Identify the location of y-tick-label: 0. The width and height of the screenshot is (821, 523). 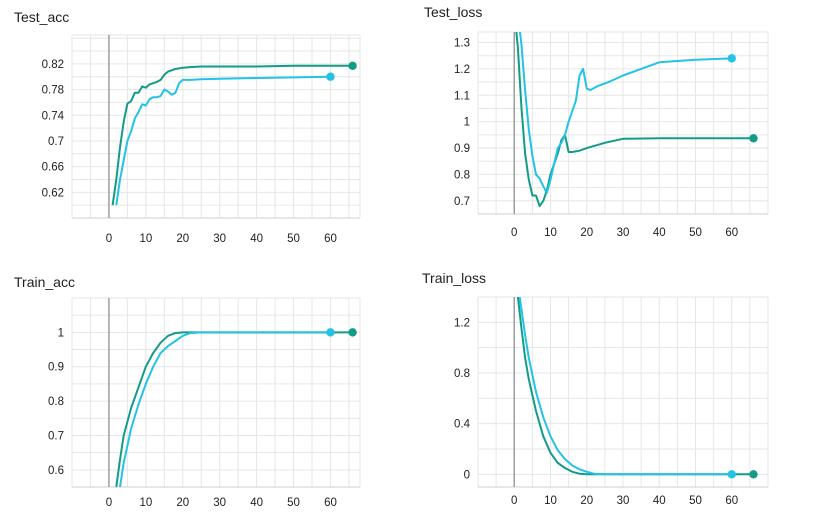
(467, 475).